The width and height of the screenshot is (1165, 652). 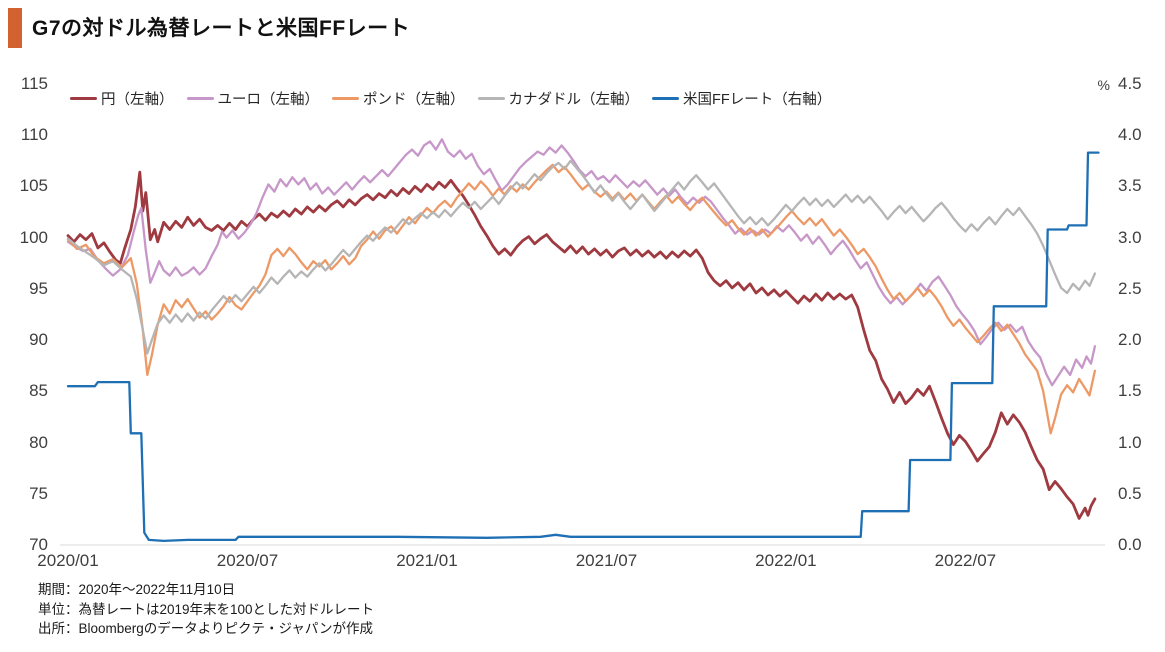 I want to click on x-axis-tick-label: 2020/01, so click(x=68, y=560).